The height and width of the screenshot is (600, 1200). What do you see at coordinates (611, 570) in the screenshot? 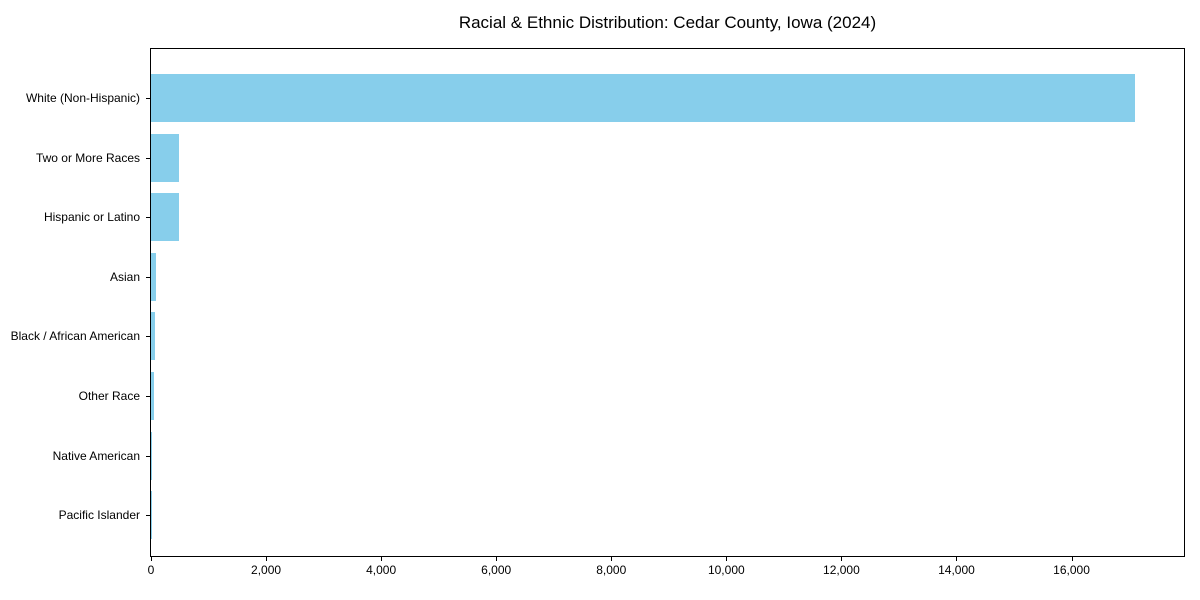
I see `x-tick-label: 8,000` at bounding box center [611, 570].